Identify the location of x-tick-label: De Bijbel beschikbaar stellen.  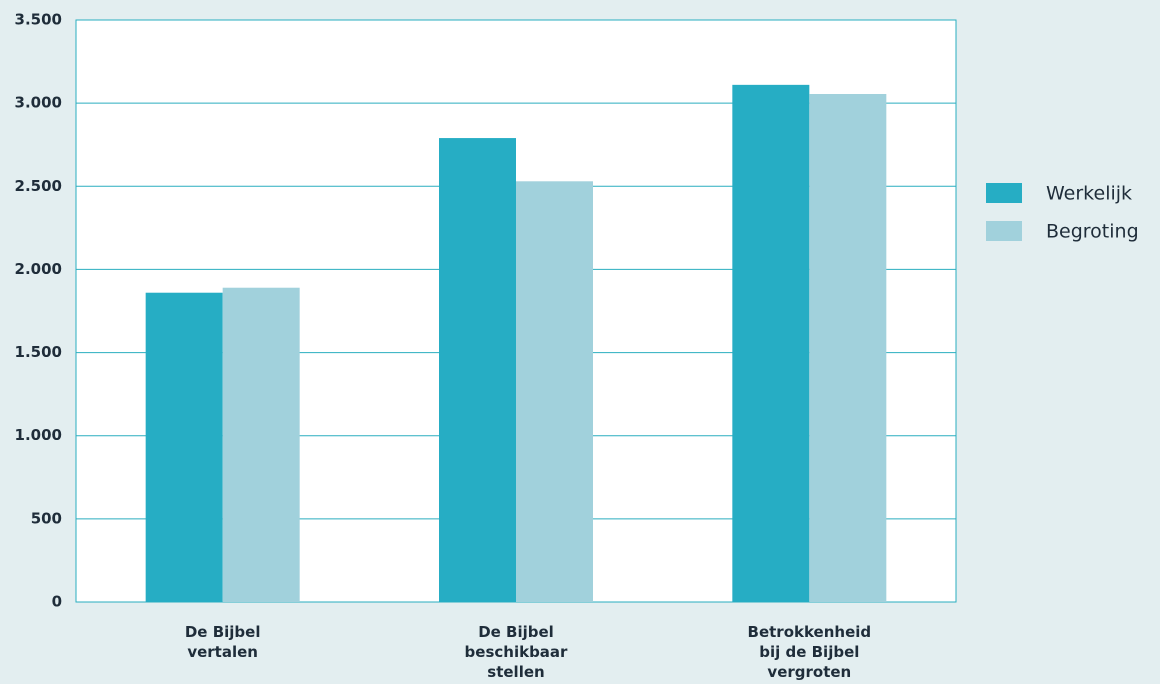
(516, 652).